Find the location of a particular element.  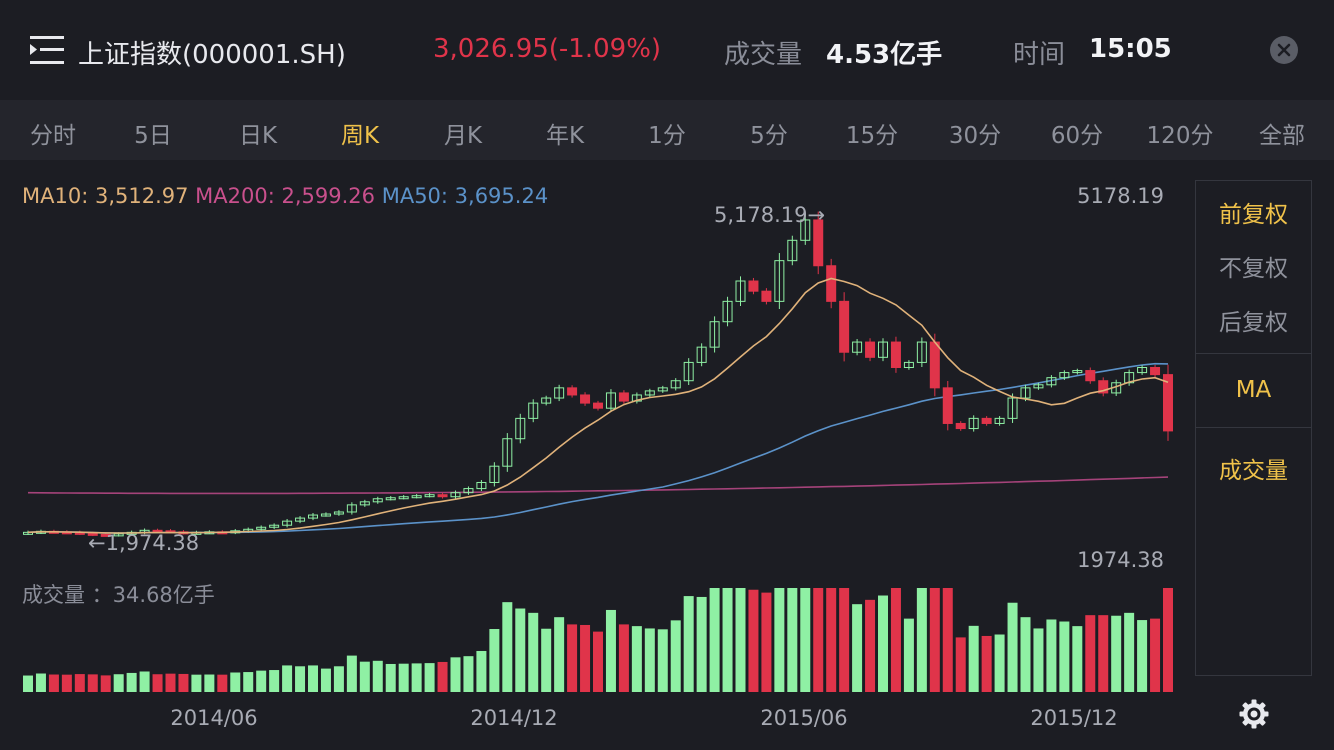

tab-all: 全部 is located at coordinates (1282, 136).